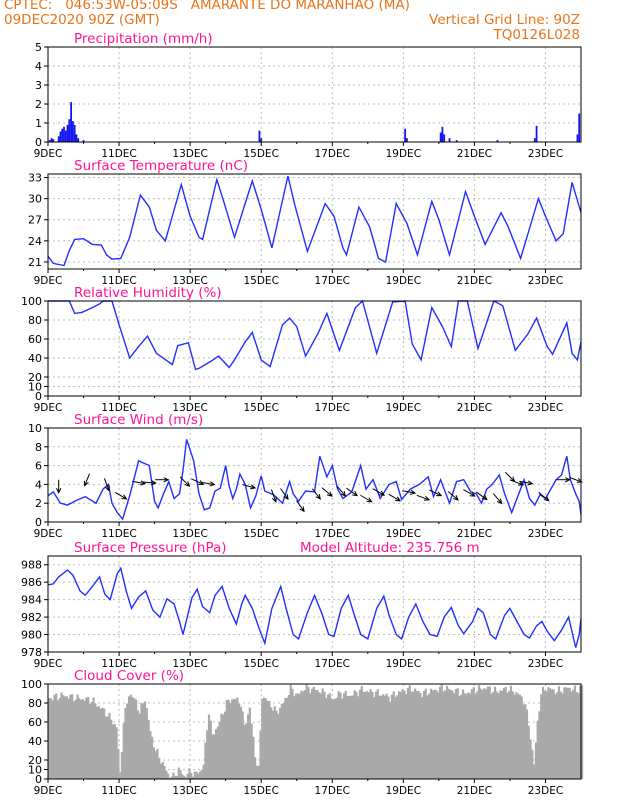 The height and width of the screenshot is (800, 618). What do you see at coordinates (545, 664) in the screenshot?
I see `x-tick-label: 23DEC` at bounding box center [545, 664].